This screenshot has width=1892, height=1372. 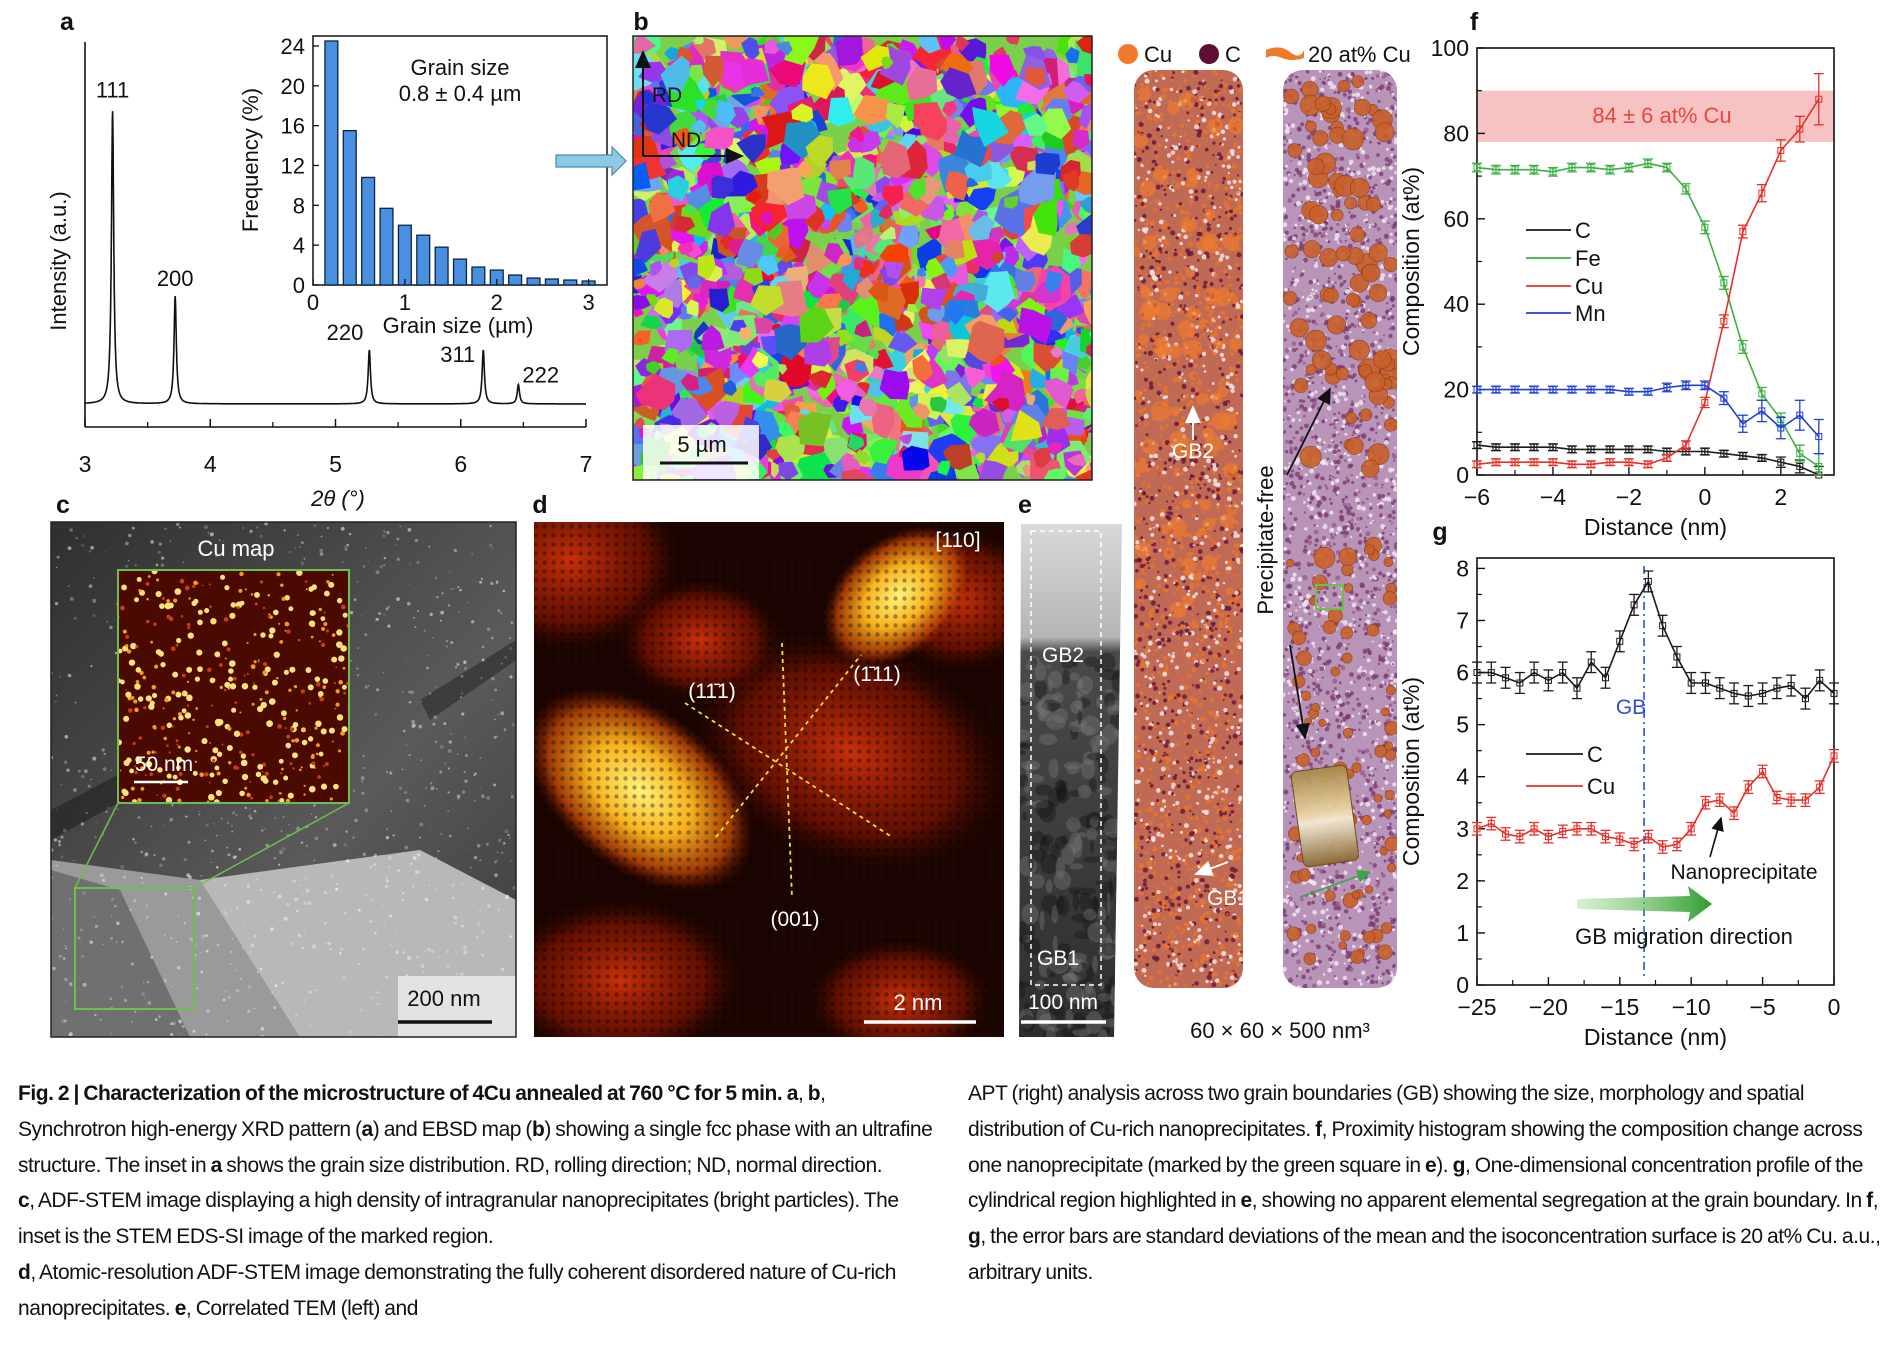 What do you see at coordinates (788, 746) in the screenshot?
I see `plane-trace-line` at bounding box center [788, 746].